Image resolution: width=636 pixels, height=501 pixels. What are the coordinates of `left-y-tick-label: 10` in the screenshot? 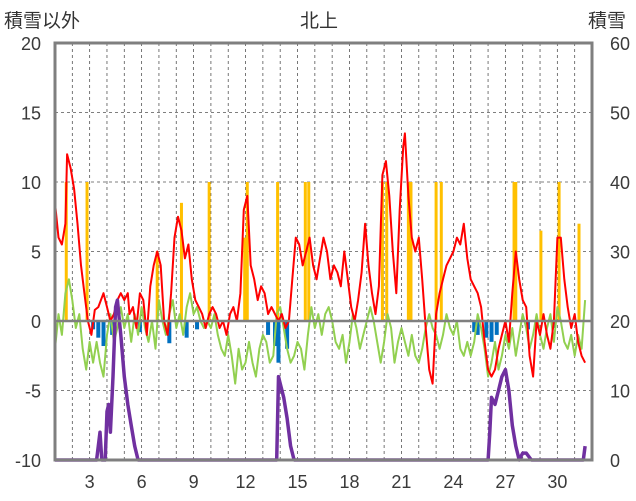 It's located at (31, 183).